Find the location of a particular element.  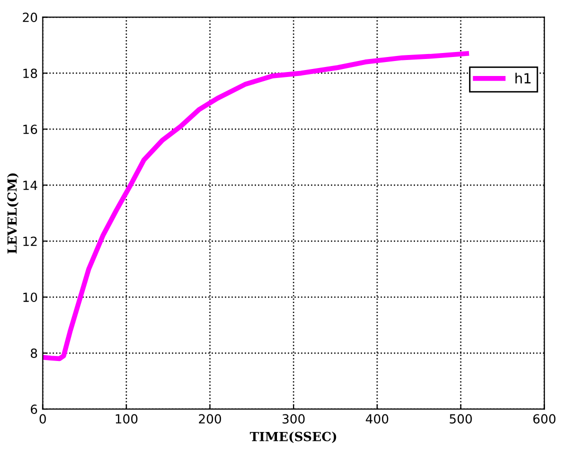

x-axis-title: TIME(SSEC) is located at coordinates (293, 438).